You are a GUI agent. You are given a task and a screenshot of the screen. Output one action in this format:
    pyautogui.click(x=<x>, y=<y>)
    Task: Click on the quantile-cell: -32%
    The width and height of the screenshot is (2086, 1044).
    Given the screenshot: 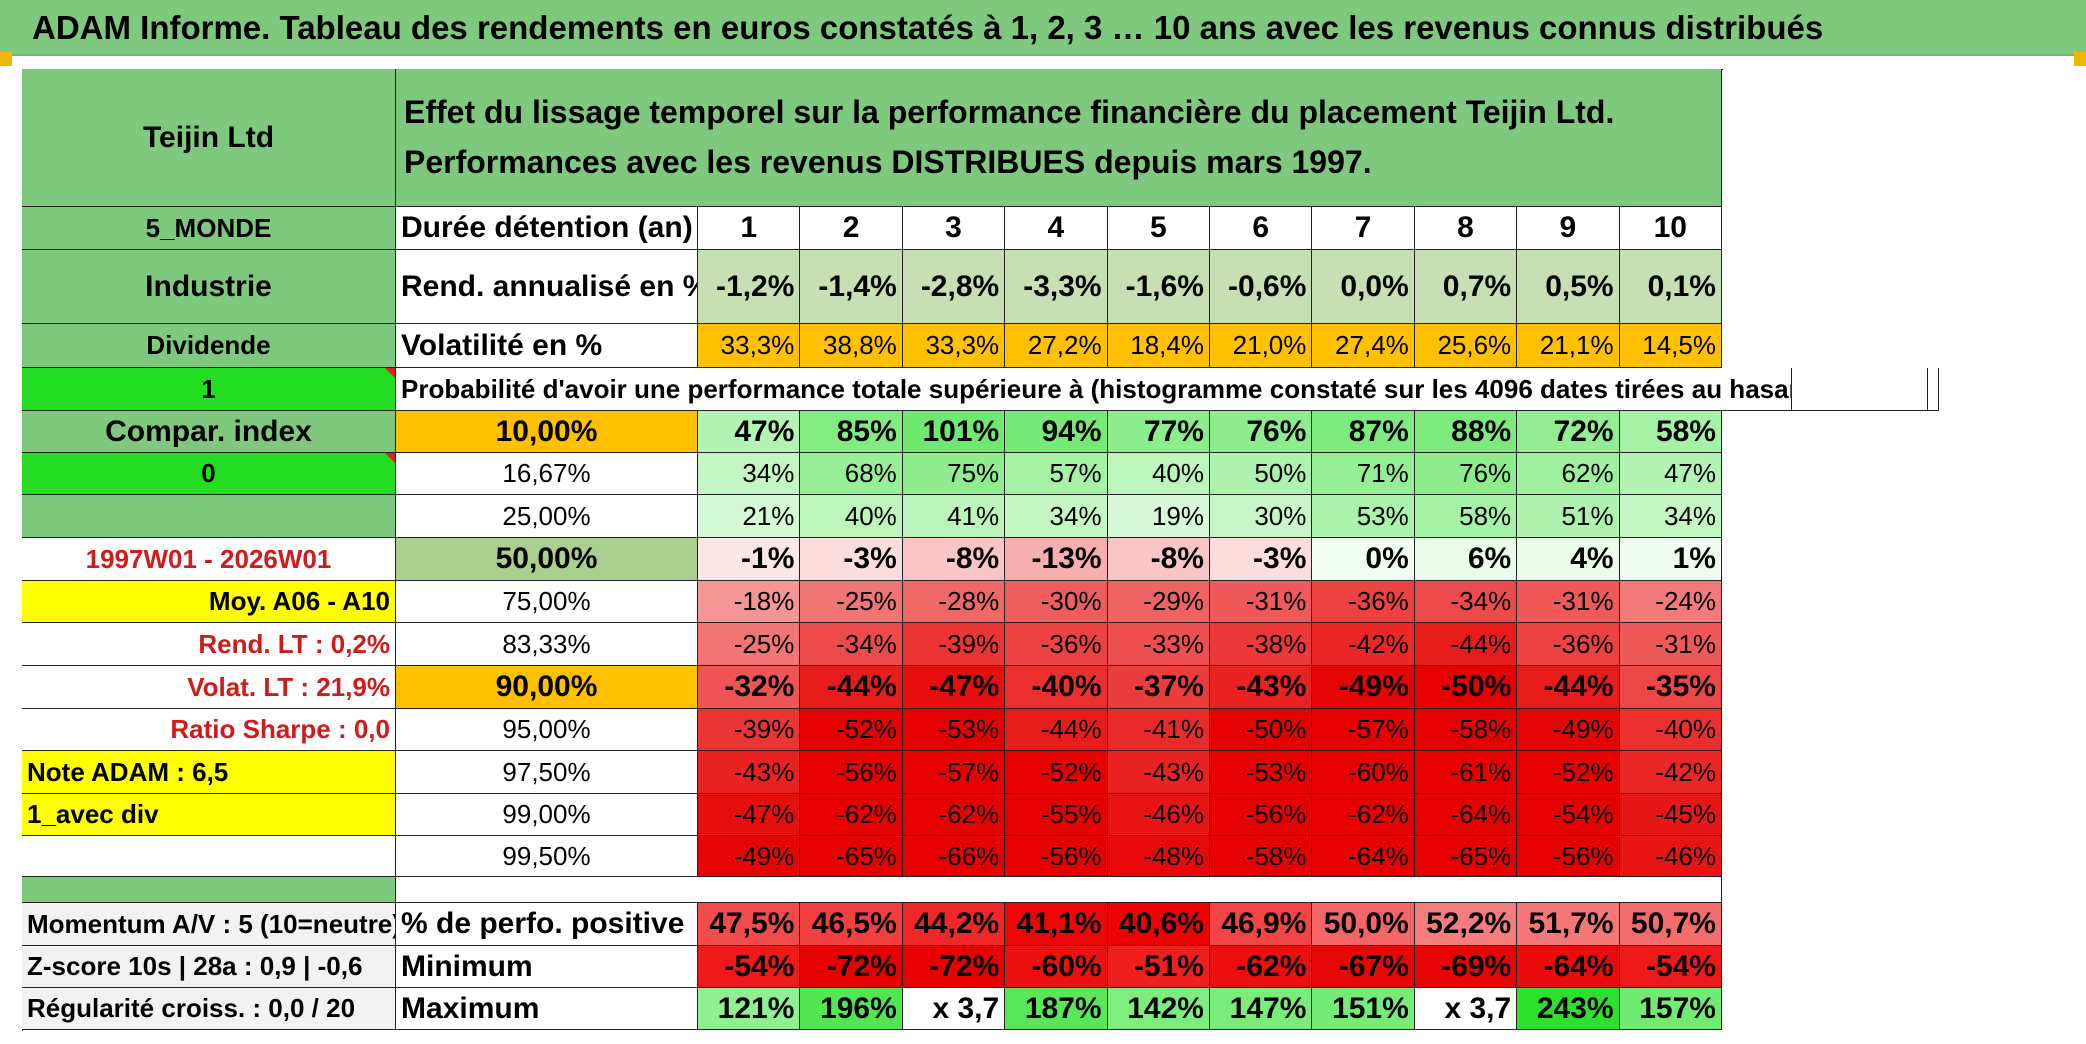 What is the action you would take?
    pyautogui.click(x=749, y=687)
    